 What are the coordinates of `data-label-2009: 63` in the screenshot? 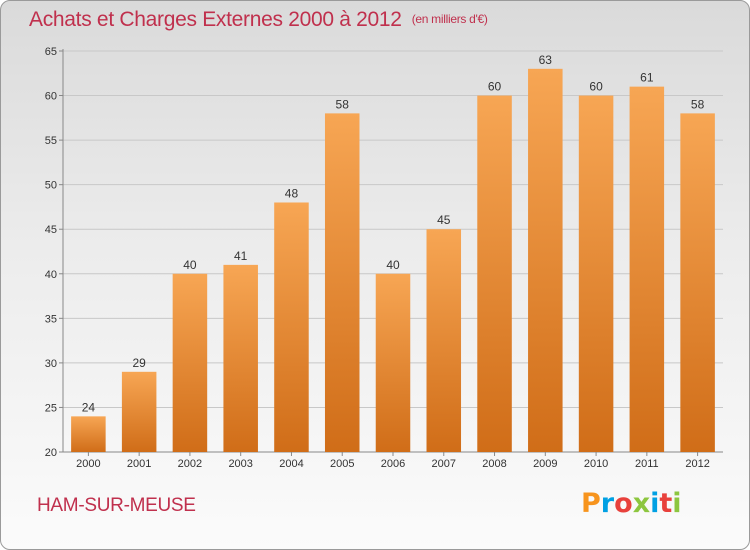 It's located at (546, 60).